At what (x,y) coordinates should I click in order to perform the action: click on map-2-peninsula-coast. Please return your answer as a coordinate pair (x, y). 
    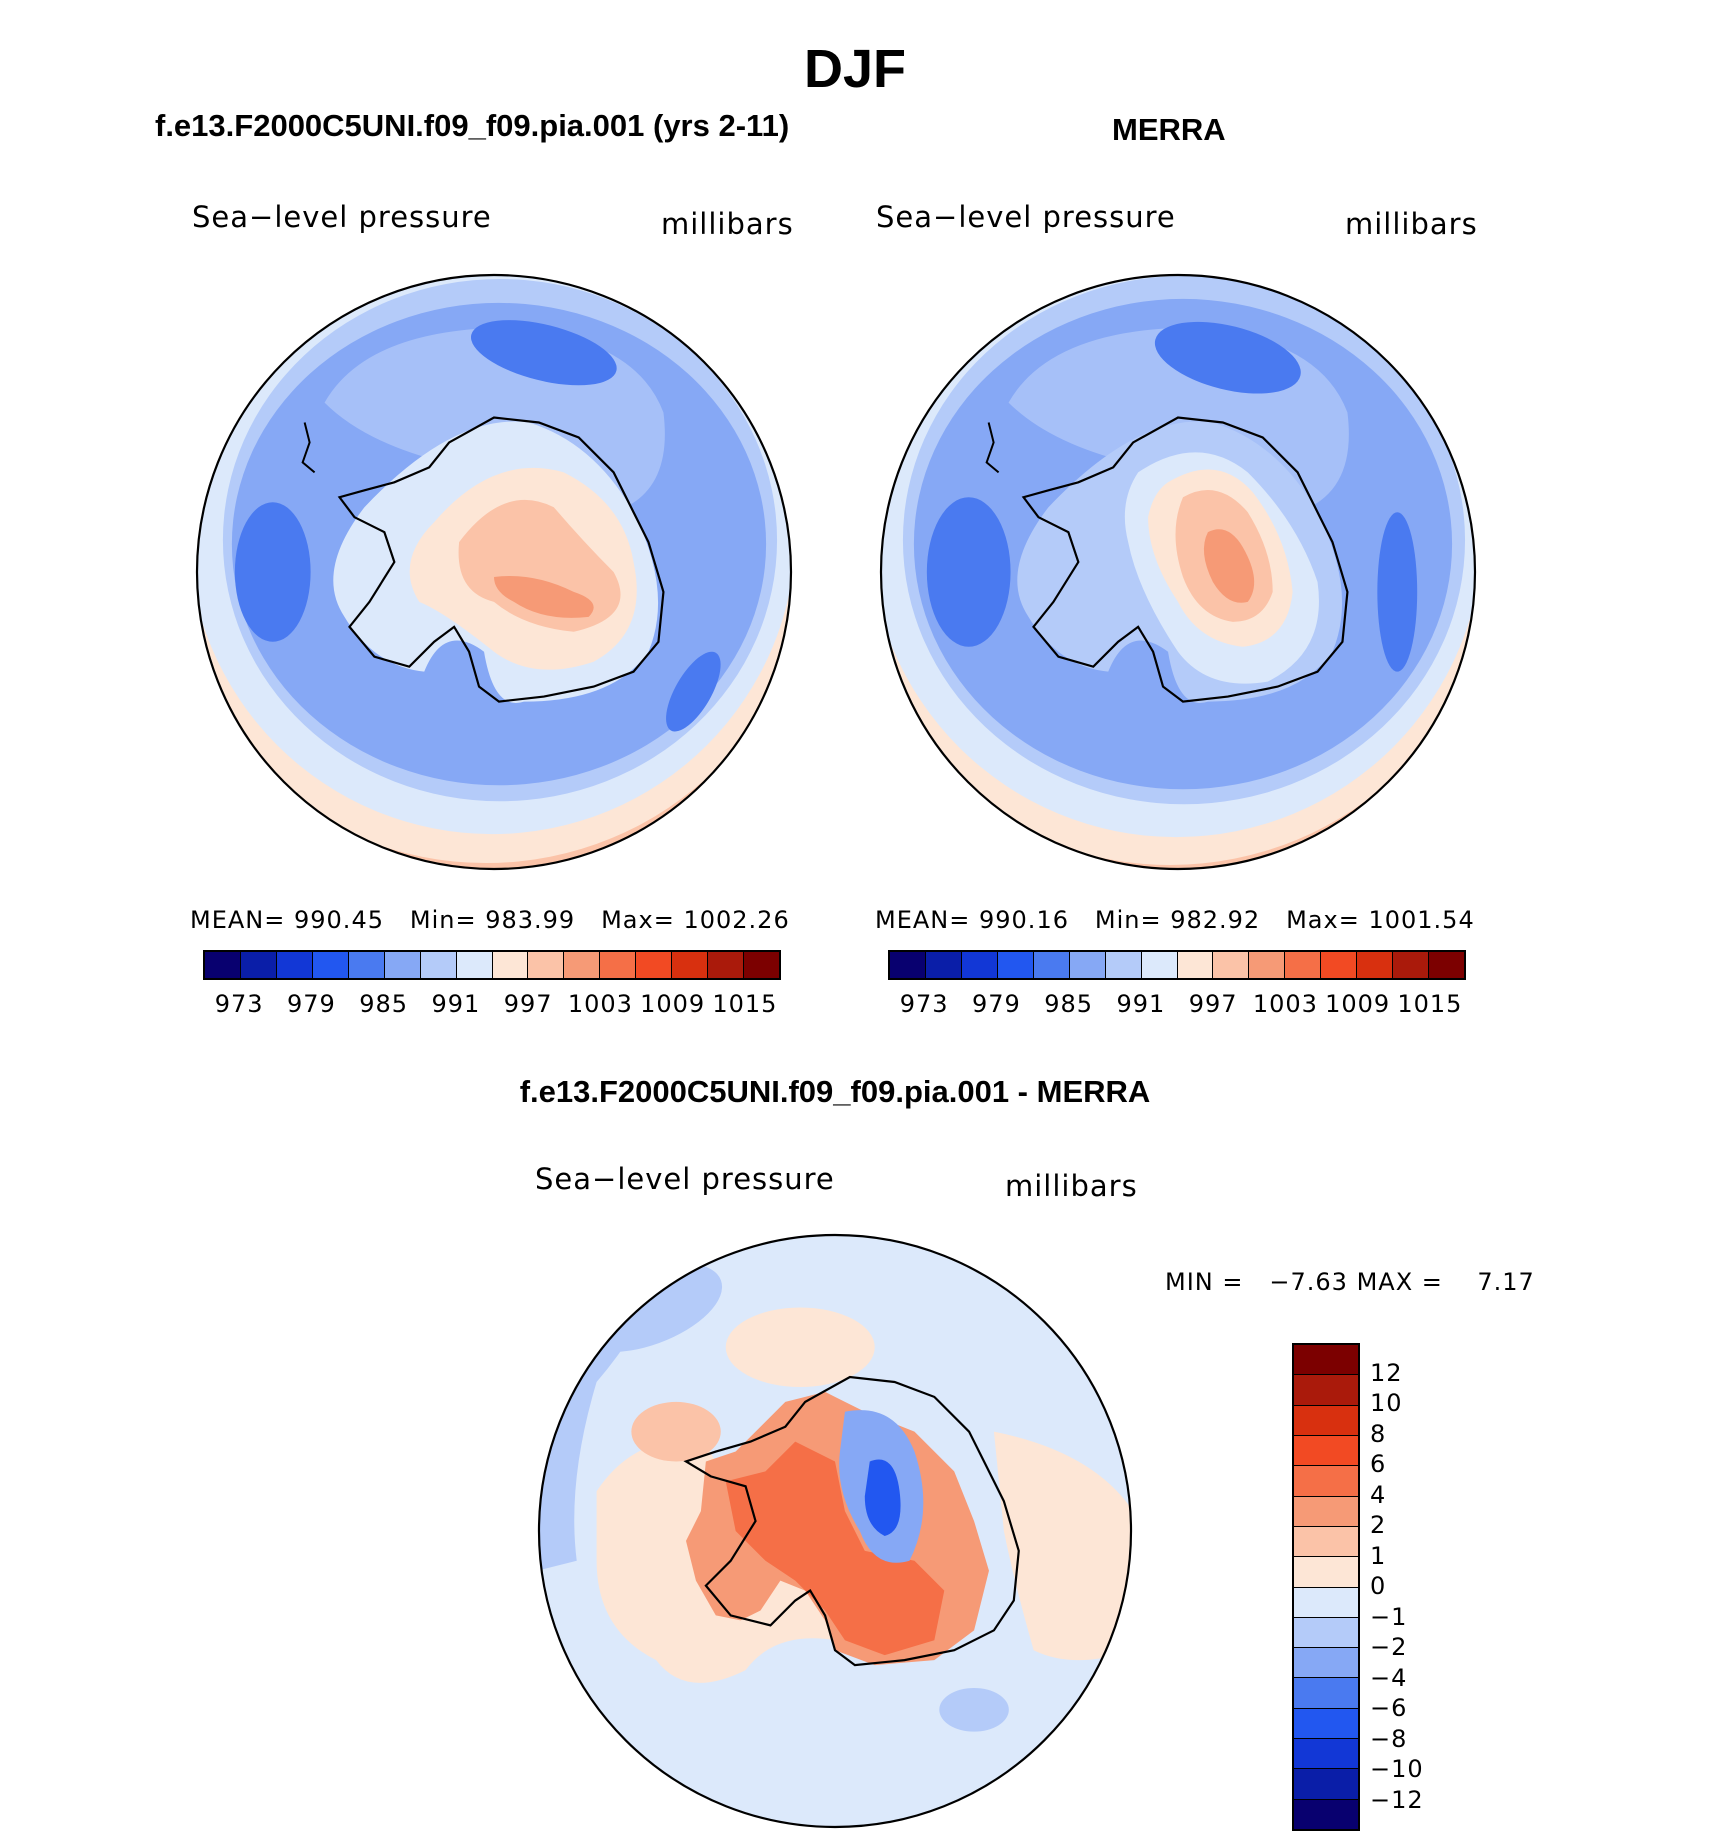
    Looking at the image, I should click on (992, 448).